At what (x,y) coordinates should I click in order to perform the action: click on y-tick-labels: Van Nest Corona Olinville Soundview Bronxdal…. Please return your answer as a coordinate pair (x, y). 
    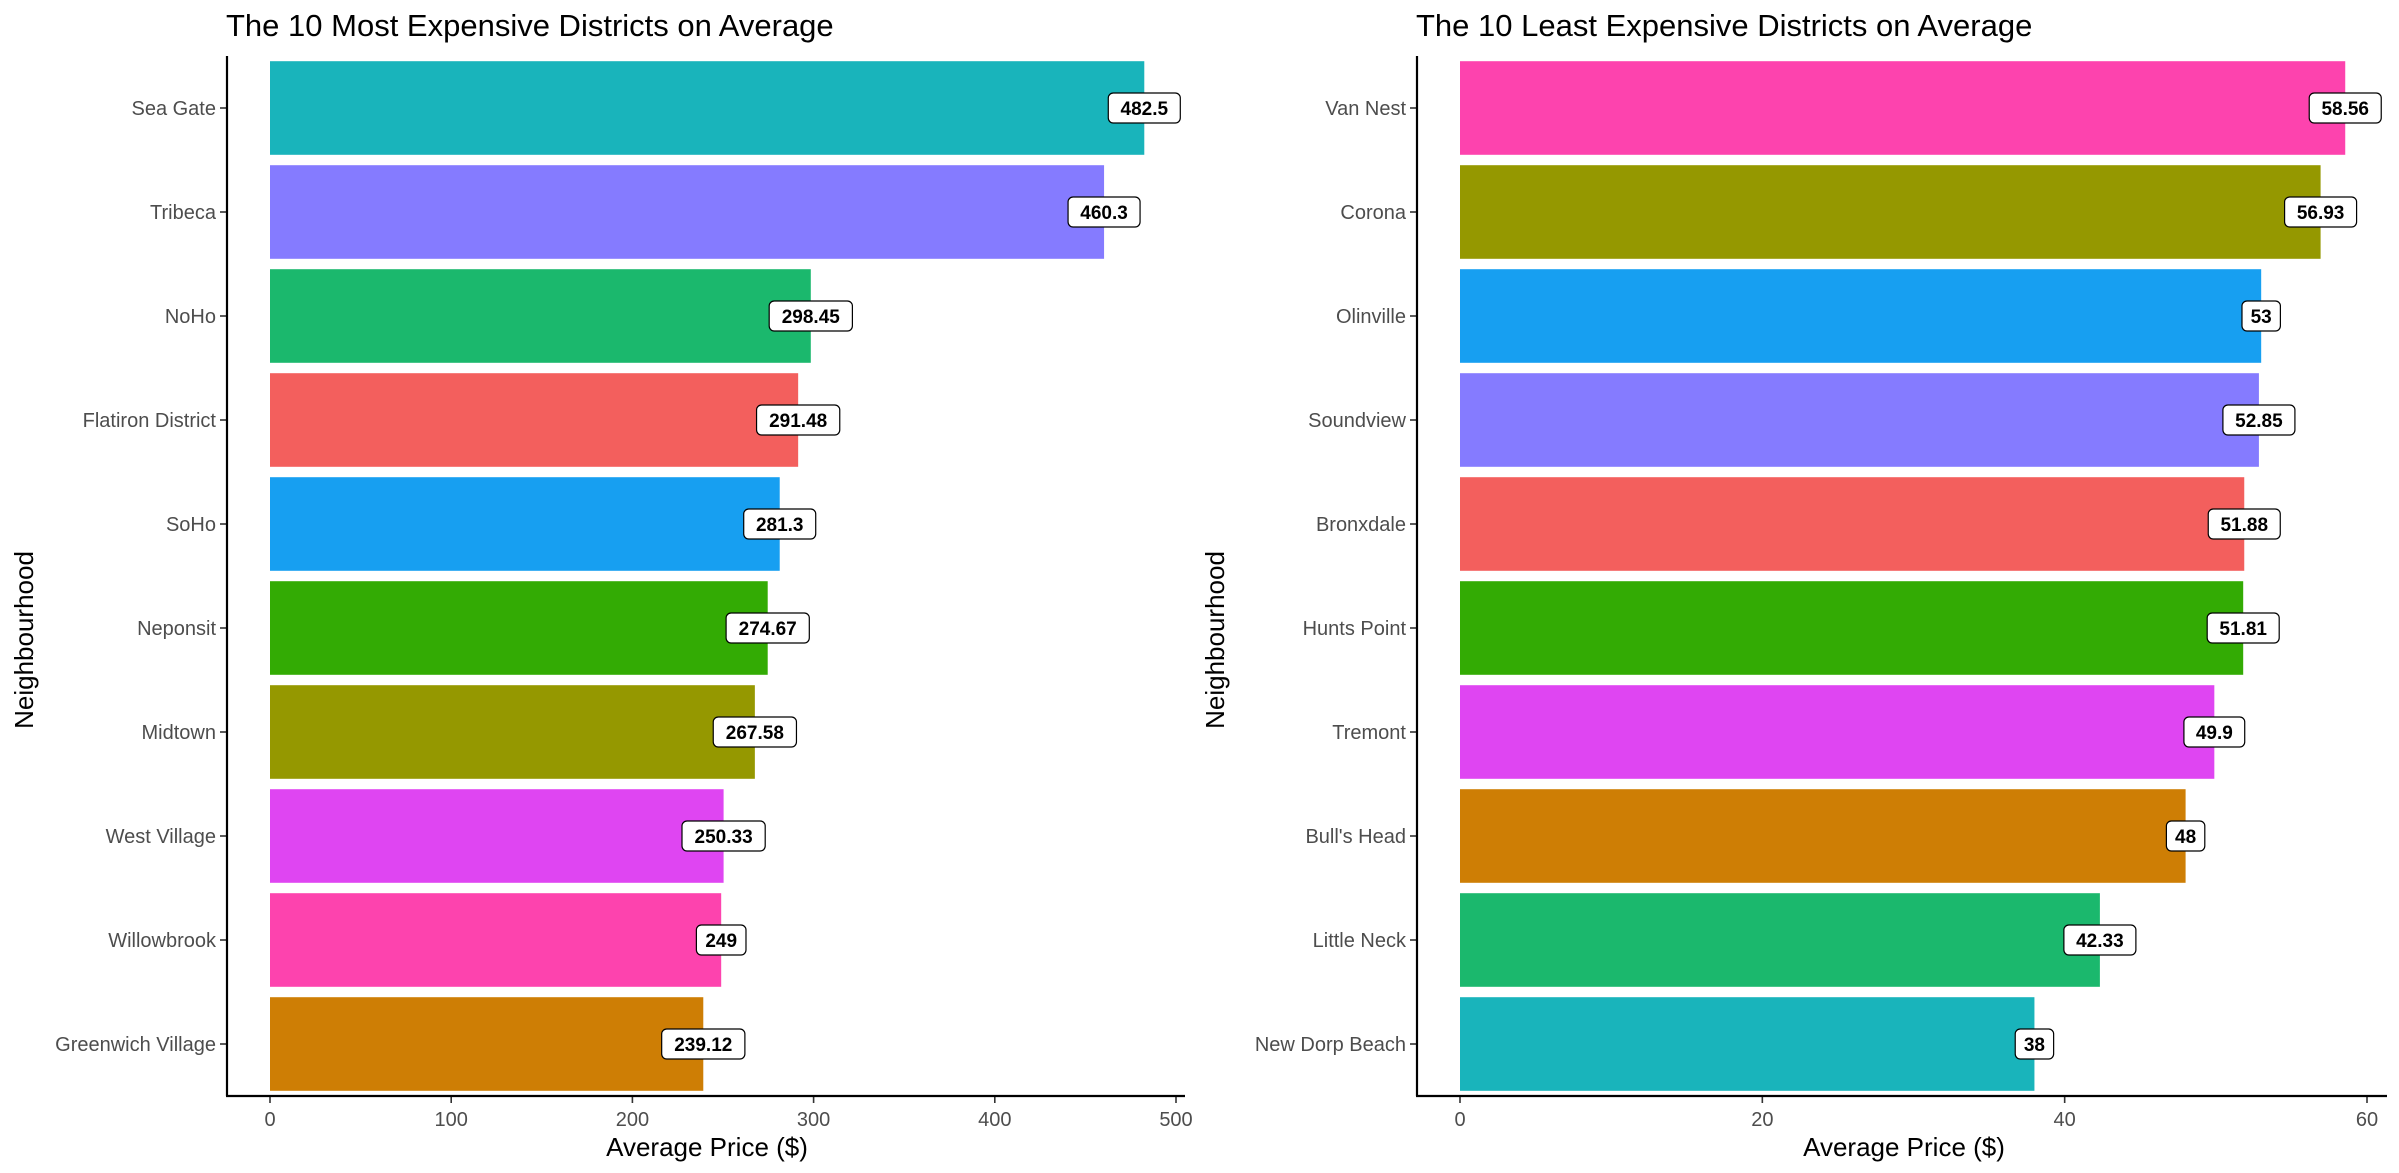
    Looking at the image, I should click on (1336, 577).